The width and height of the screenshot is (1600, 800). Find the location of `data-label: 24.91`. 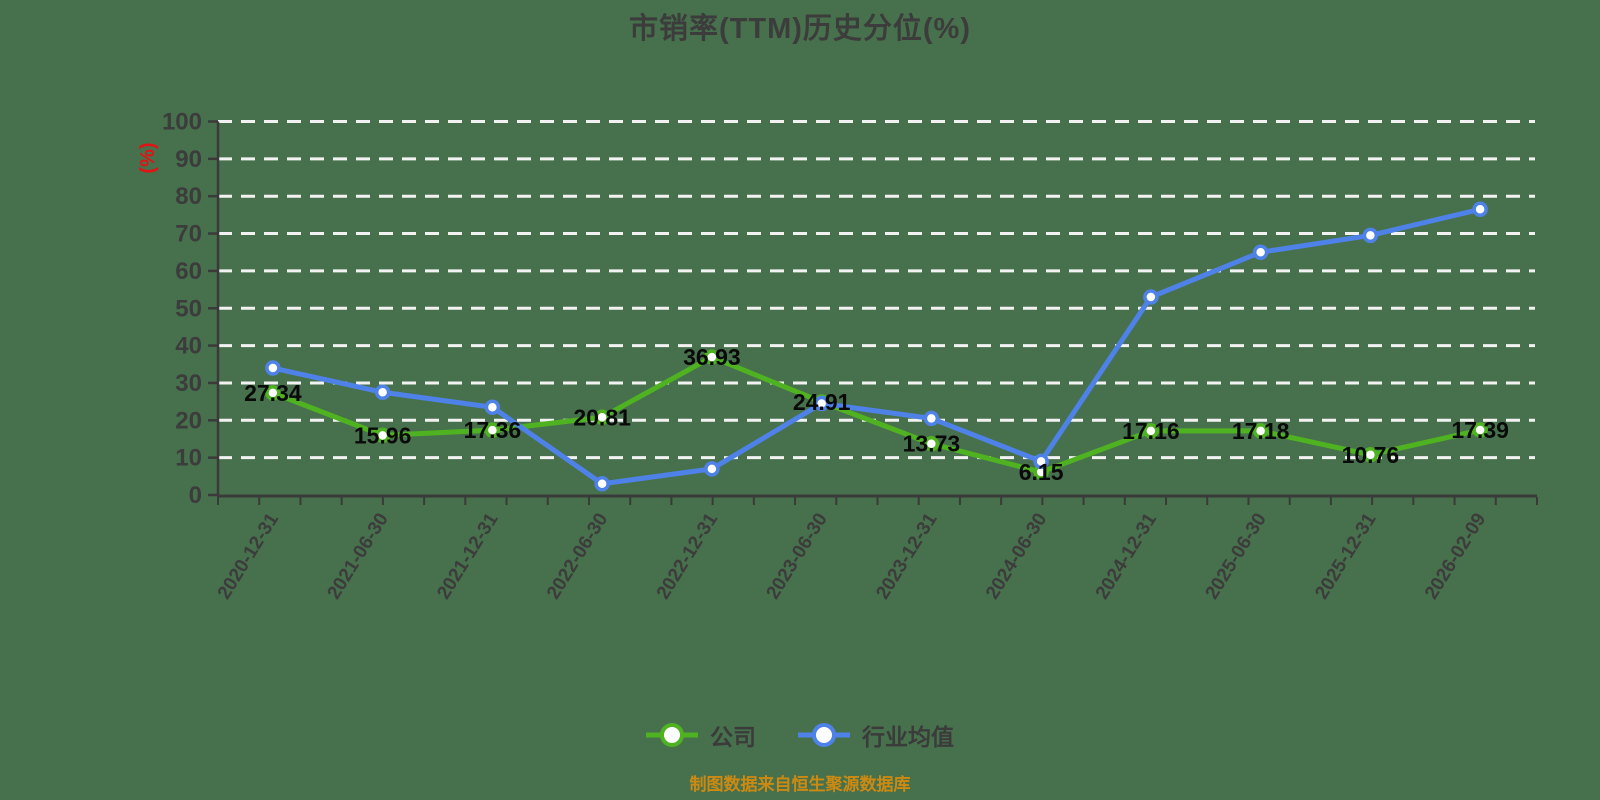

data-label: 24.91 is located at coordinates (822, 402).